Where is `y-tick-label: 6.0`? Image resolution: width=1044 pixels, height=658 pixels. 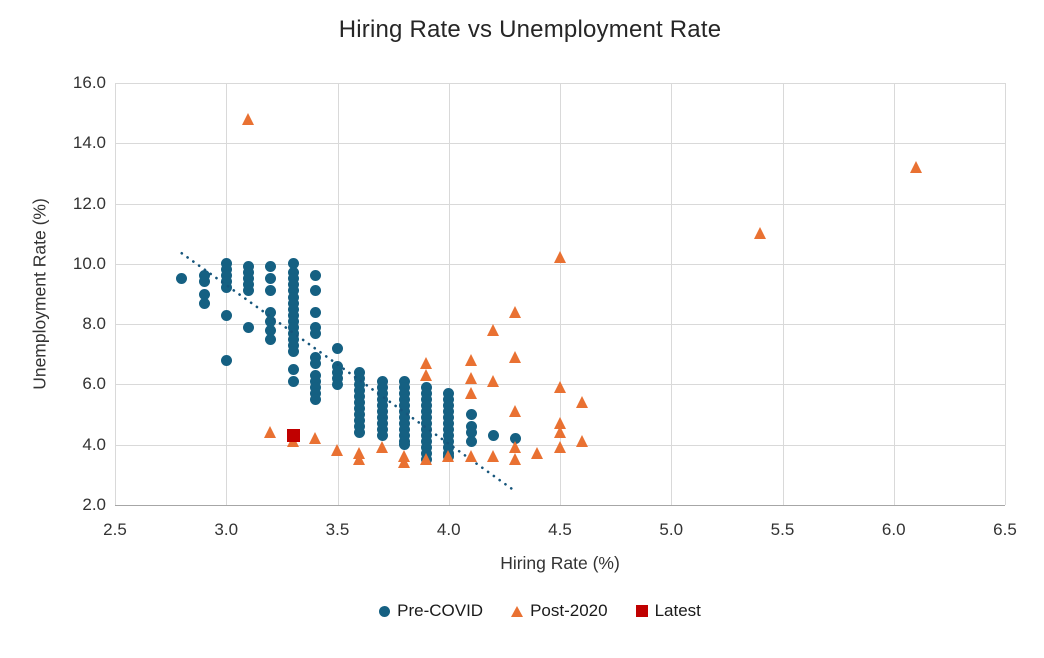
y-tick-label: 6.0 is located at coordinates (94, 384).